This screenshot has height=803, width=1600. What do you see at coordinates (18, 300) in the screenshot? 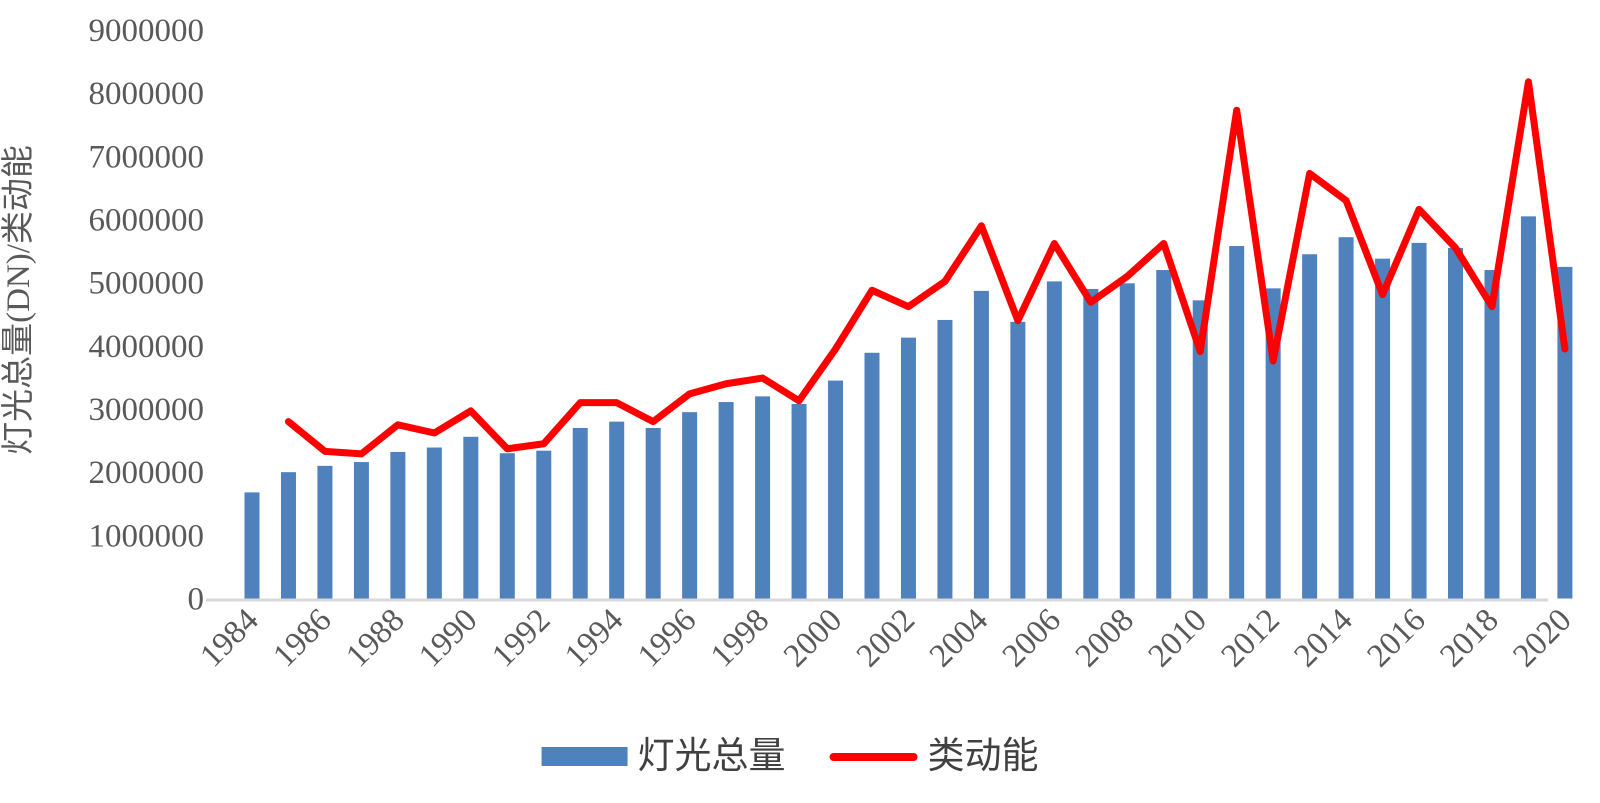
I see `y-axis-title: 灯光总量(DN)/类动能` at bounding box center [18, 300].